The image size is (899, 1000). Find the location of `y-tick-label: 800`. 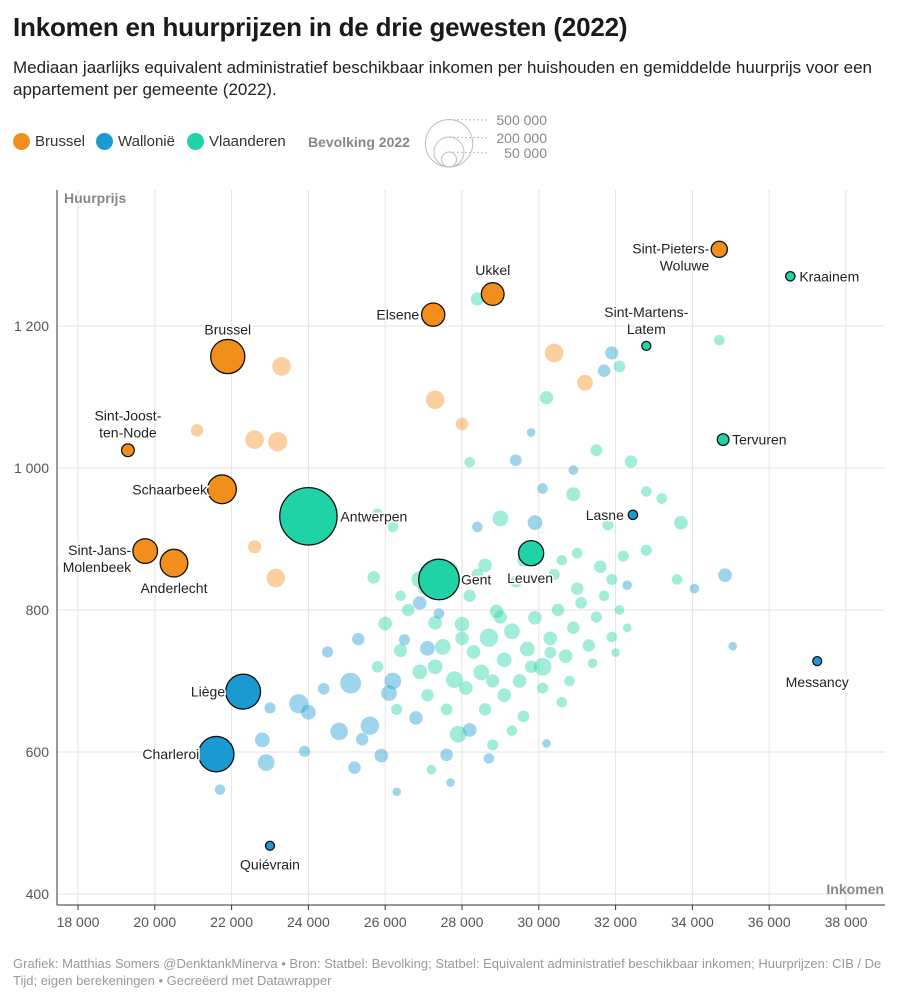

y-tick-label: 800 is located at coordinates (38, 610).